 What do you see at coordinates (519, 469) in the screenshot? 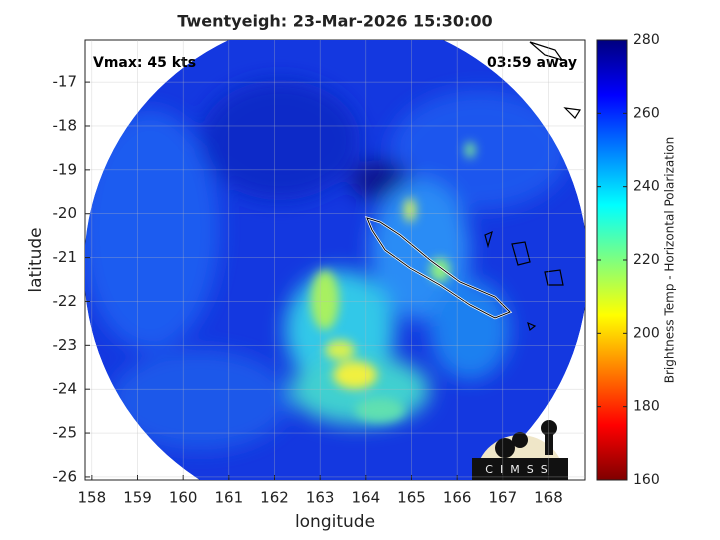
I see `logo-text: CIMSS` at bounding box center [519, 469].